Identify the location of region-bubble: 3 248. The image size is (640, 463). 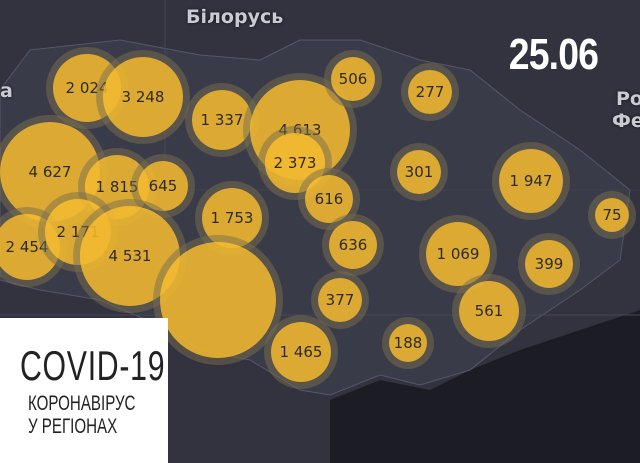
(143, 97).